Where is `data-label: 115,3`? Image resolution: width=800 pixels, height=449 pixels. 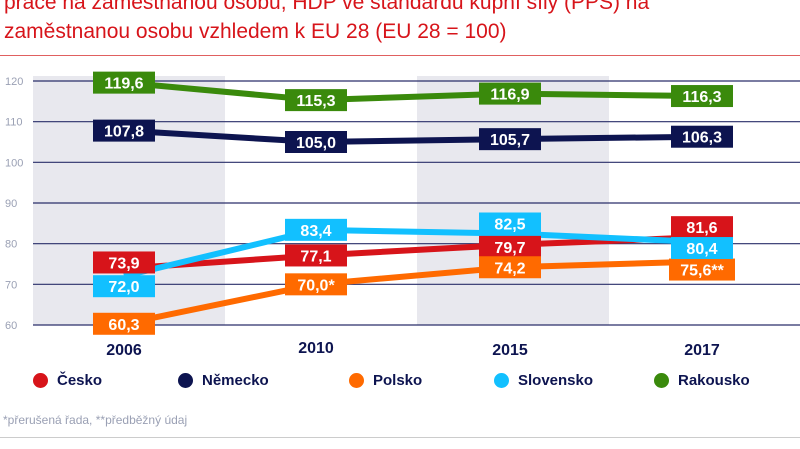 data-label: 115,3 is located at coordinates (315, 101).